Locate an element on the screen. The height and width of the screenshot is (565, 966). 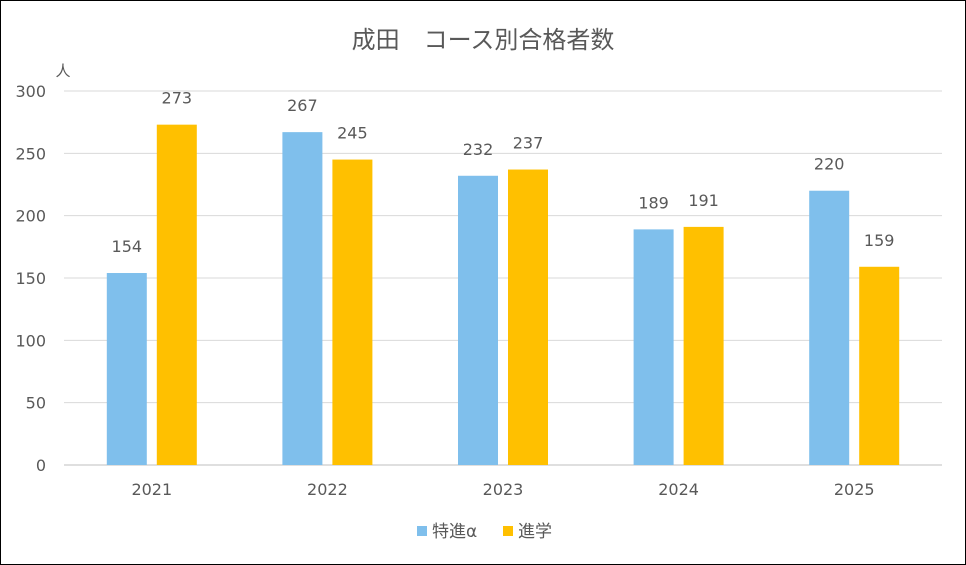
y-tick-label: 50 is located at coordinates (36, 403).